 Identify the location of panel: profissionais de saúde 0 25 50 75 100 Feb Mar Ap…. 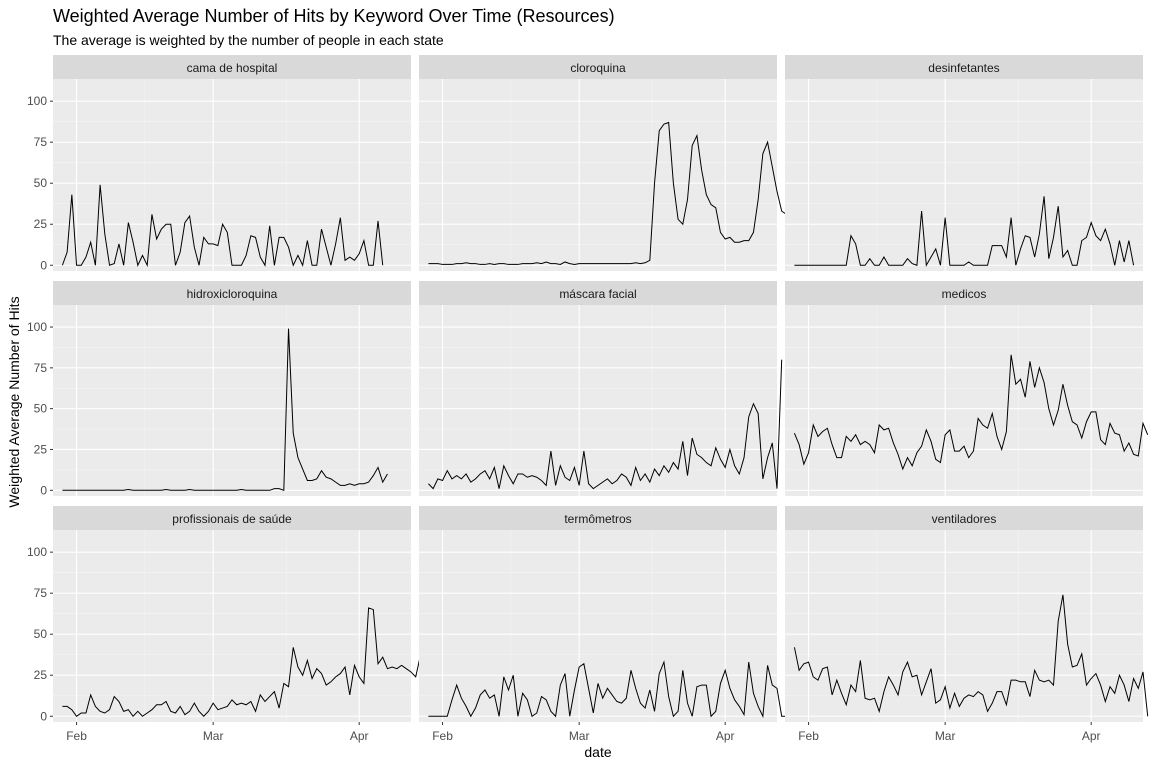
(226, 624).